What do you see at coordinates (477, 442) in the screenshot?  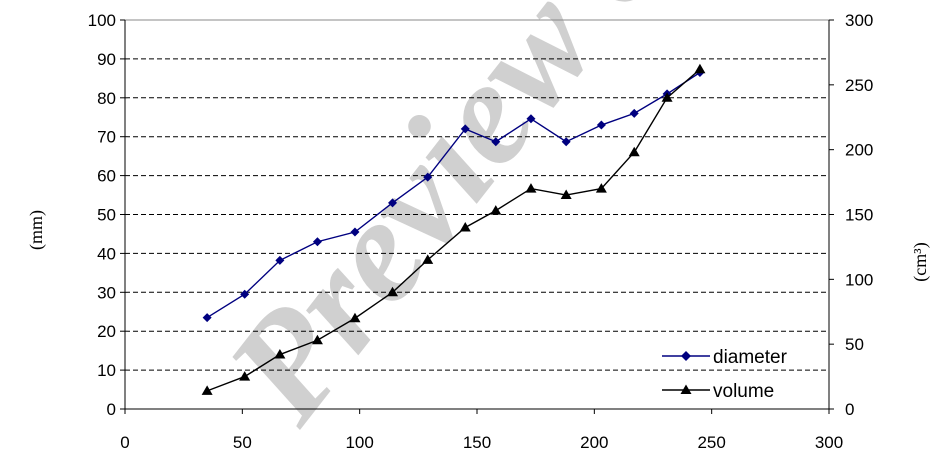 I see `x-tick-label: 150` at bounding box center [477, 442].